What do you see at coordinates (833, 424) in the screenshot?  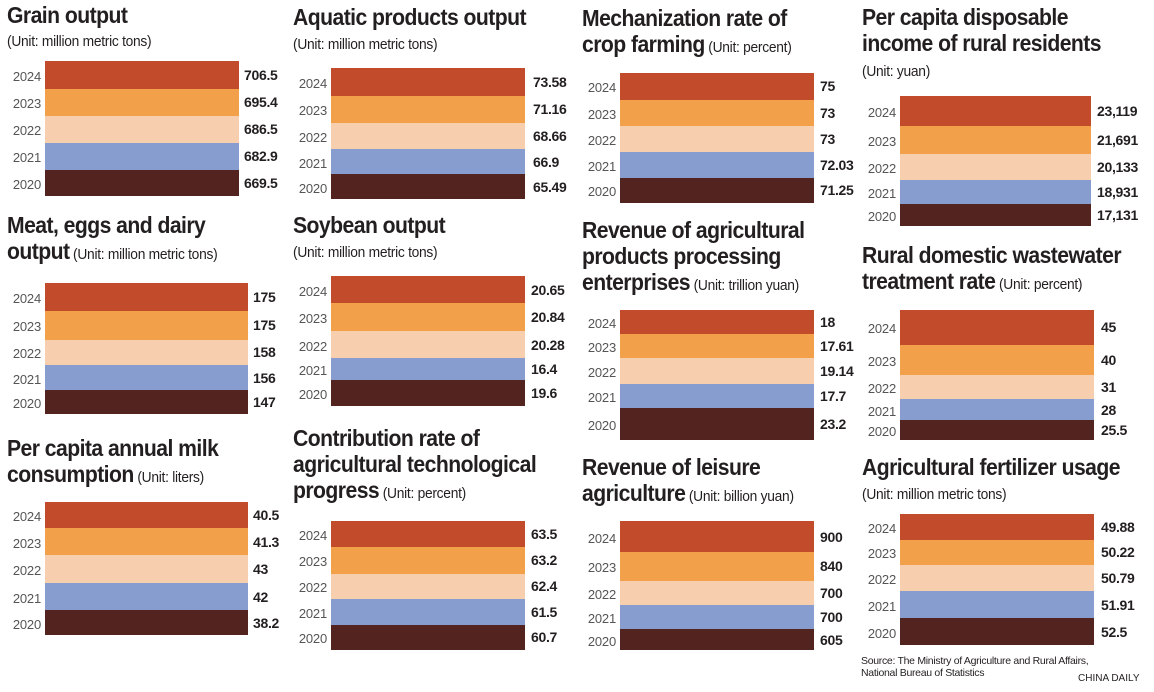 I see `value-label: 23.2` at bounding box center [833, 424].